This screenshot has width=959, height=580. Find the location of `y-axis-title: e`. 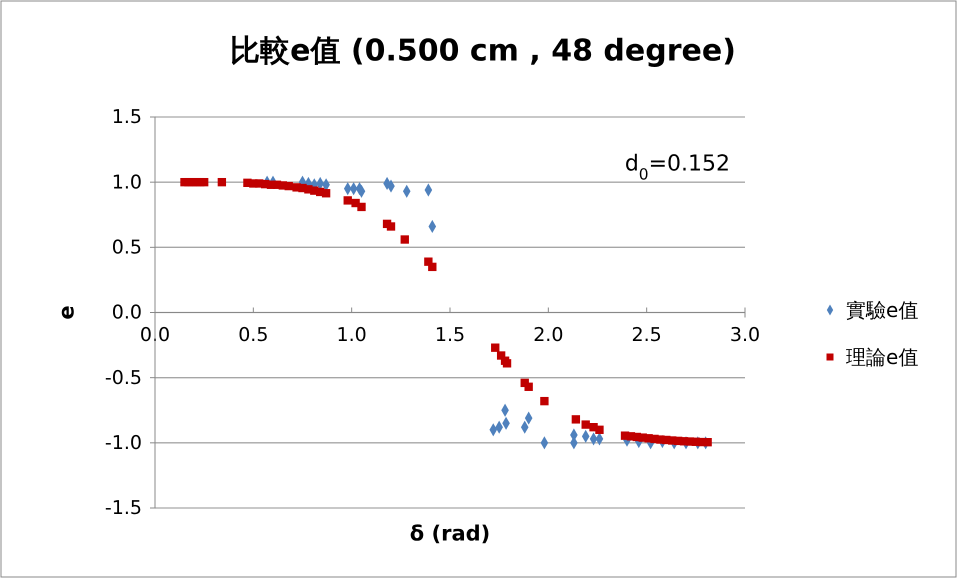

y-axis-title: e is located at coordinates (66, 312).